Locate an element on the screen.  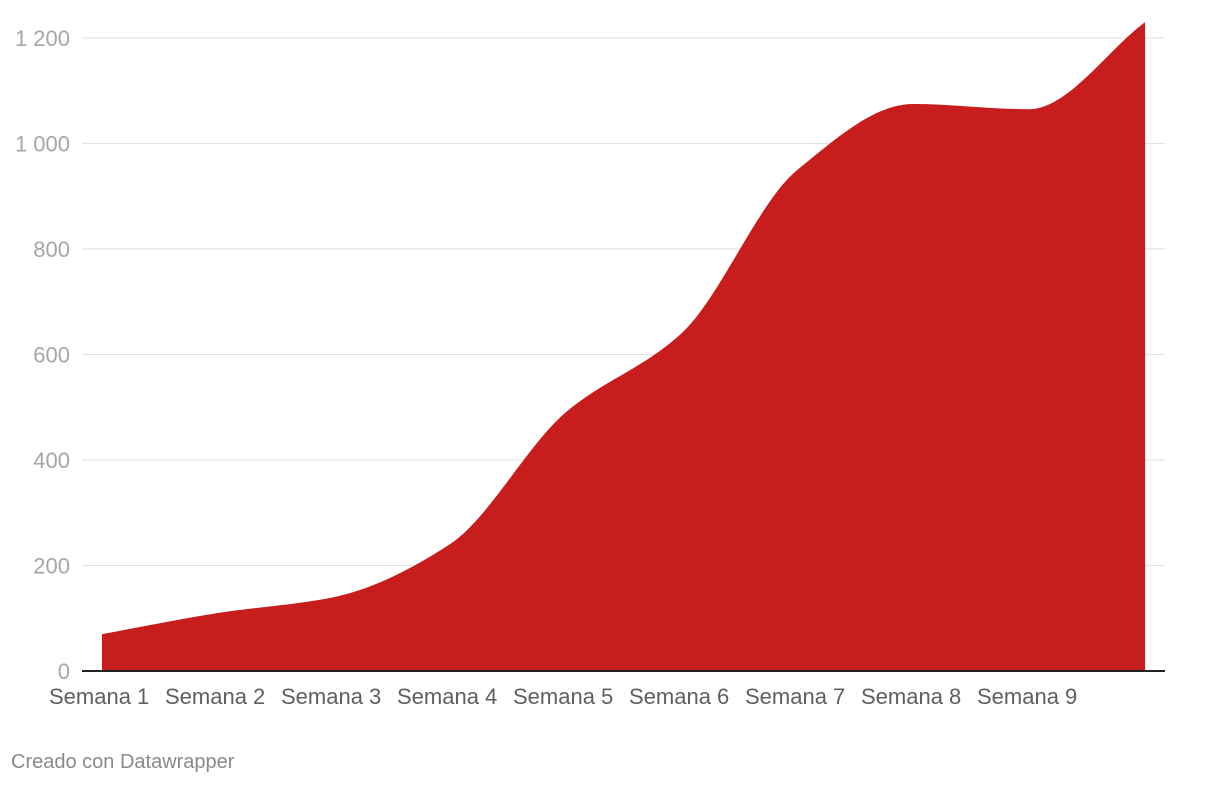
x-tick-label: Semana 4 is located at coordinates (447, 696).